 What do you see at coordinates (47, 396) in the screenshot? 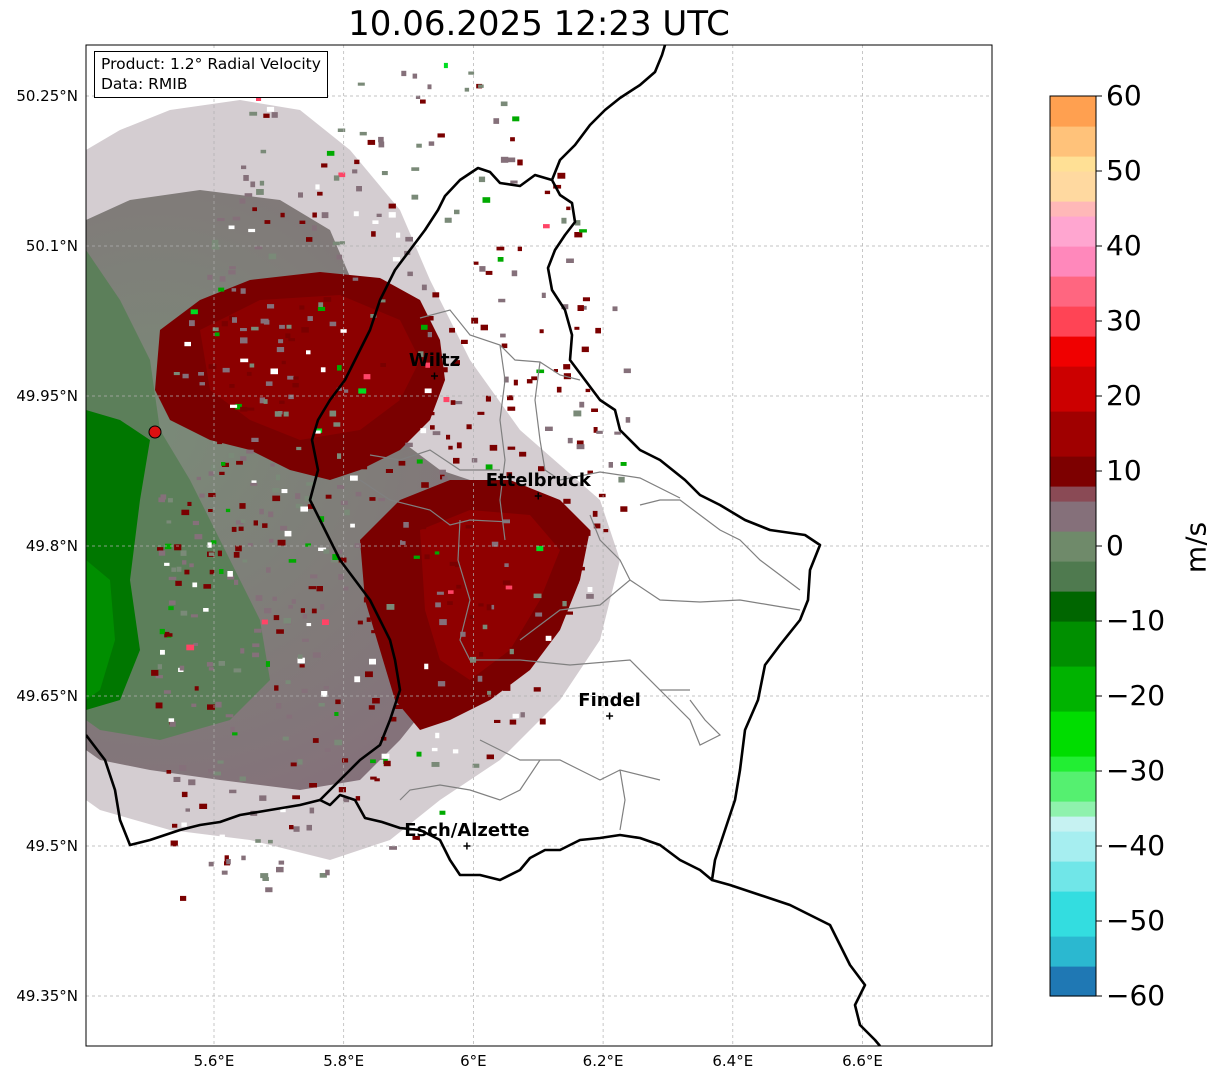
I see `y-tick-label: 49.95°N` at bounding box center [47, 396].